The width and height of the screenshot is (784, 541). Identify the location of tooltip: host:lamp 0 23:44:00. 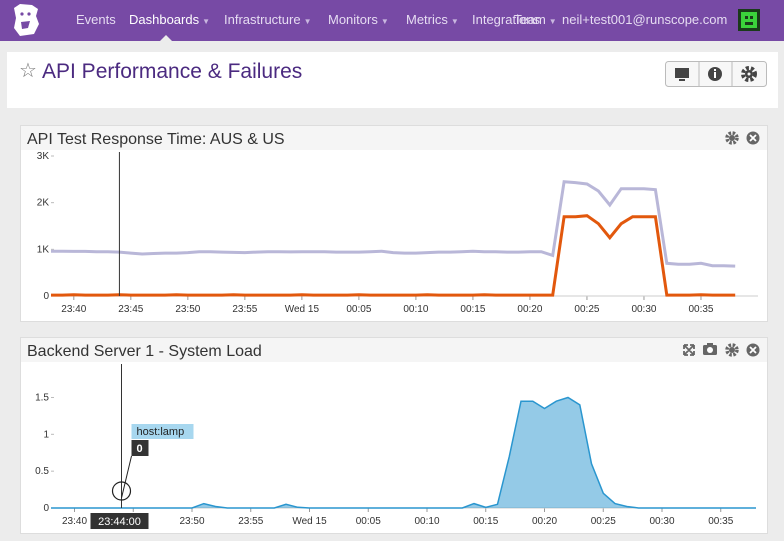
(142, 476).